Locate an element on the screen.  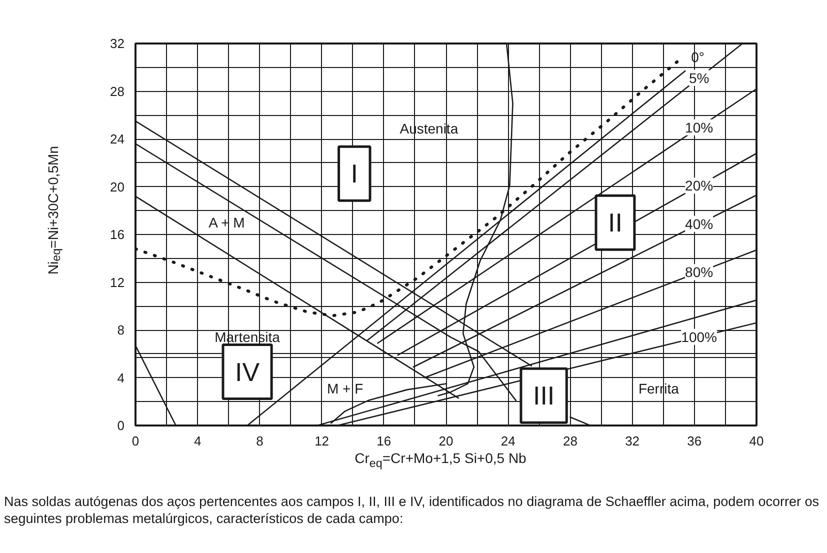
x-tick-label: 20 is located at coordinates (446, 441).